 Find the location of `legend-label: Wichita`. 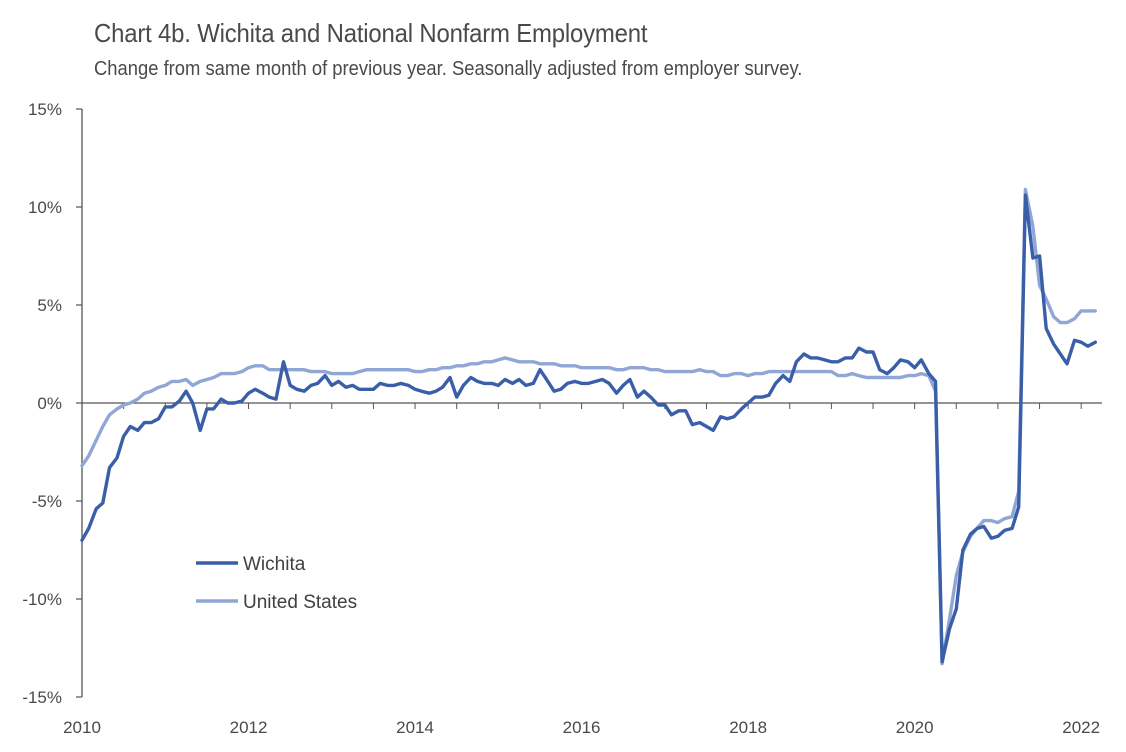

legend-label: Wichita is located at coordinates (274, 564).